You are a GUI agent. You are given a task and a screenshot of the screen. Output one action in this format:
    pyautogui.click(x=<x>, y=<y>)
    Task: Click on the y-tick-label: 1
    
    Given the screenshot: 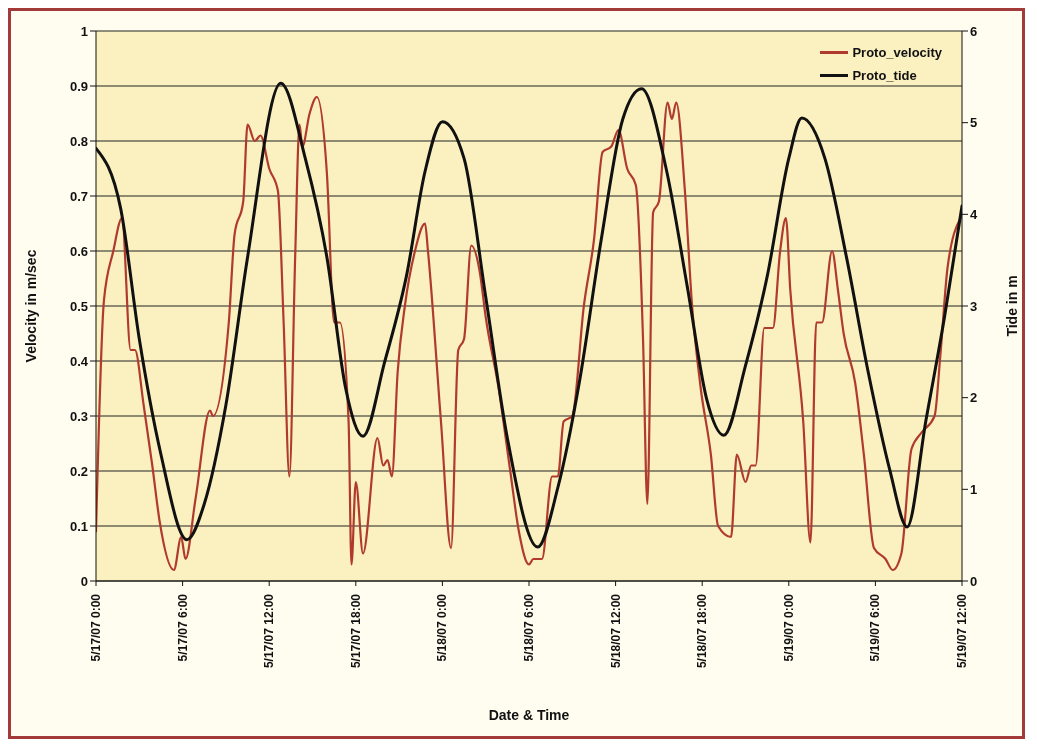 What is the action you would take?
    pyautogui.click(x=84, y=31)
    